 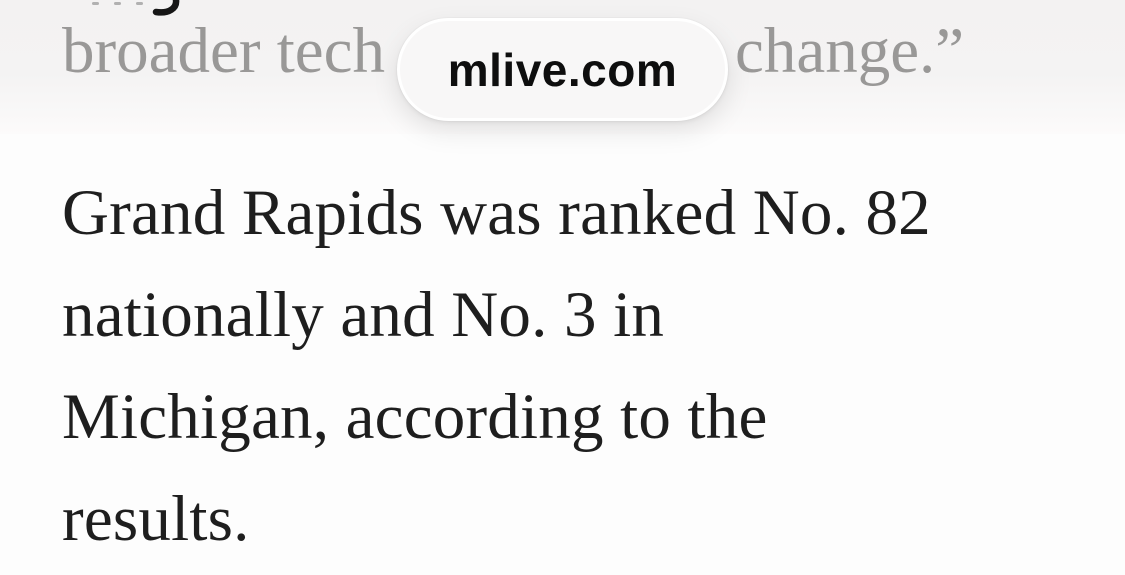 What do you see at coordinates (496, 213) in the screenshot?
I see `article-line: Grand Rapids was ranked No. 82` at bounding box center [496, 213].